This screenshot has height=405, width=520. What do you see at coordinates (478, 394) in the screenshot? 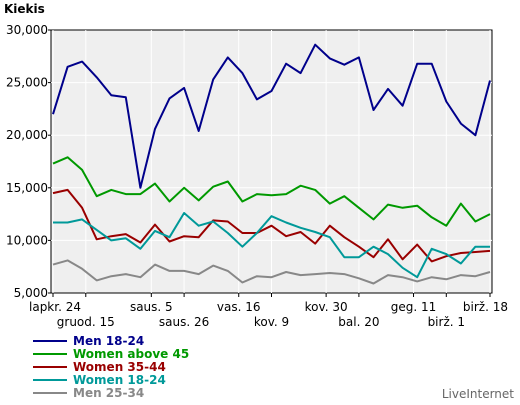
I see `credit-text: LiveInternet` at bounding box center [478, 394].